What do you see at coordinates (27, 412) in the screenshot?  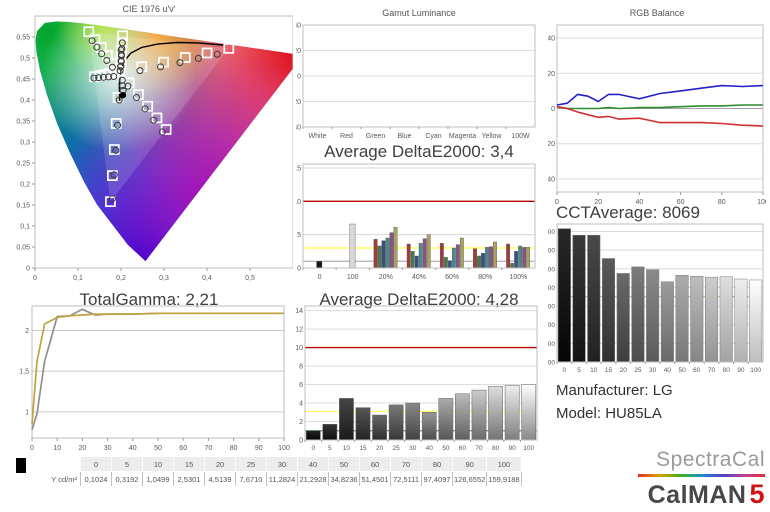 I see `svg-text: 1` at bounding box center [27, 412].